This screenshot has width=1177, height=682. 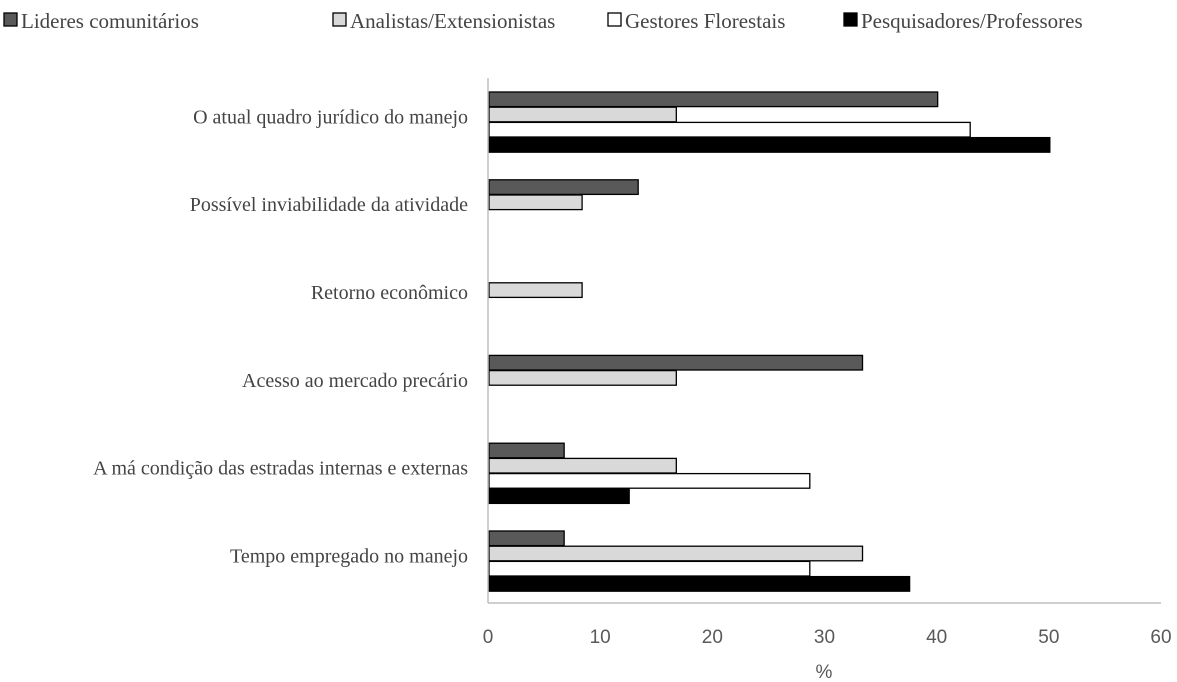 I want to click on category-label: Possível inviabilidade da atividade, so click(x=329, y=205).